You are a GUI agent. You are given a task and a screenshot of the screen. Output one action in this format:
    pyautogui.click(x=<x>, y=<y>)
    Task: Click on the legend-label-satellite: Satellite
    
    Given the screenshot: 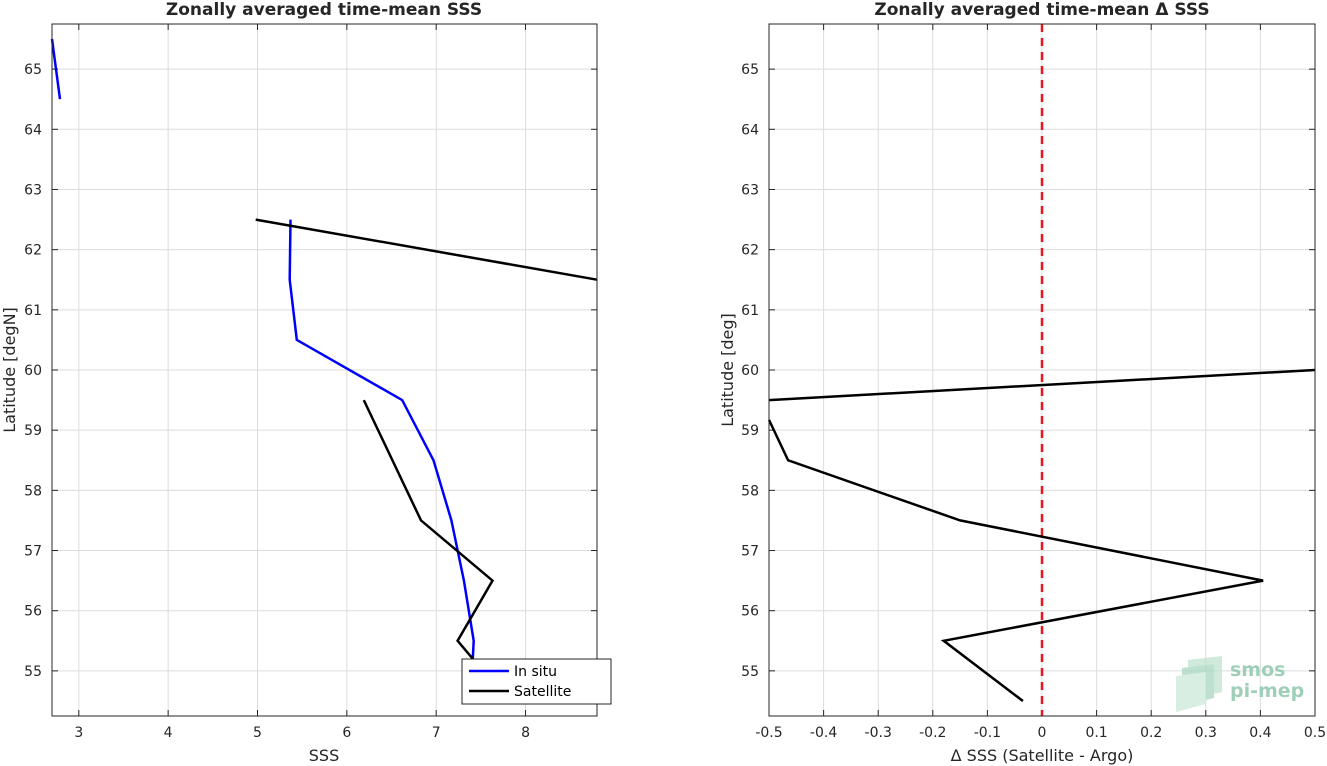 What is the action you would take?
    pyautogui.click(x=542, y=692)
    